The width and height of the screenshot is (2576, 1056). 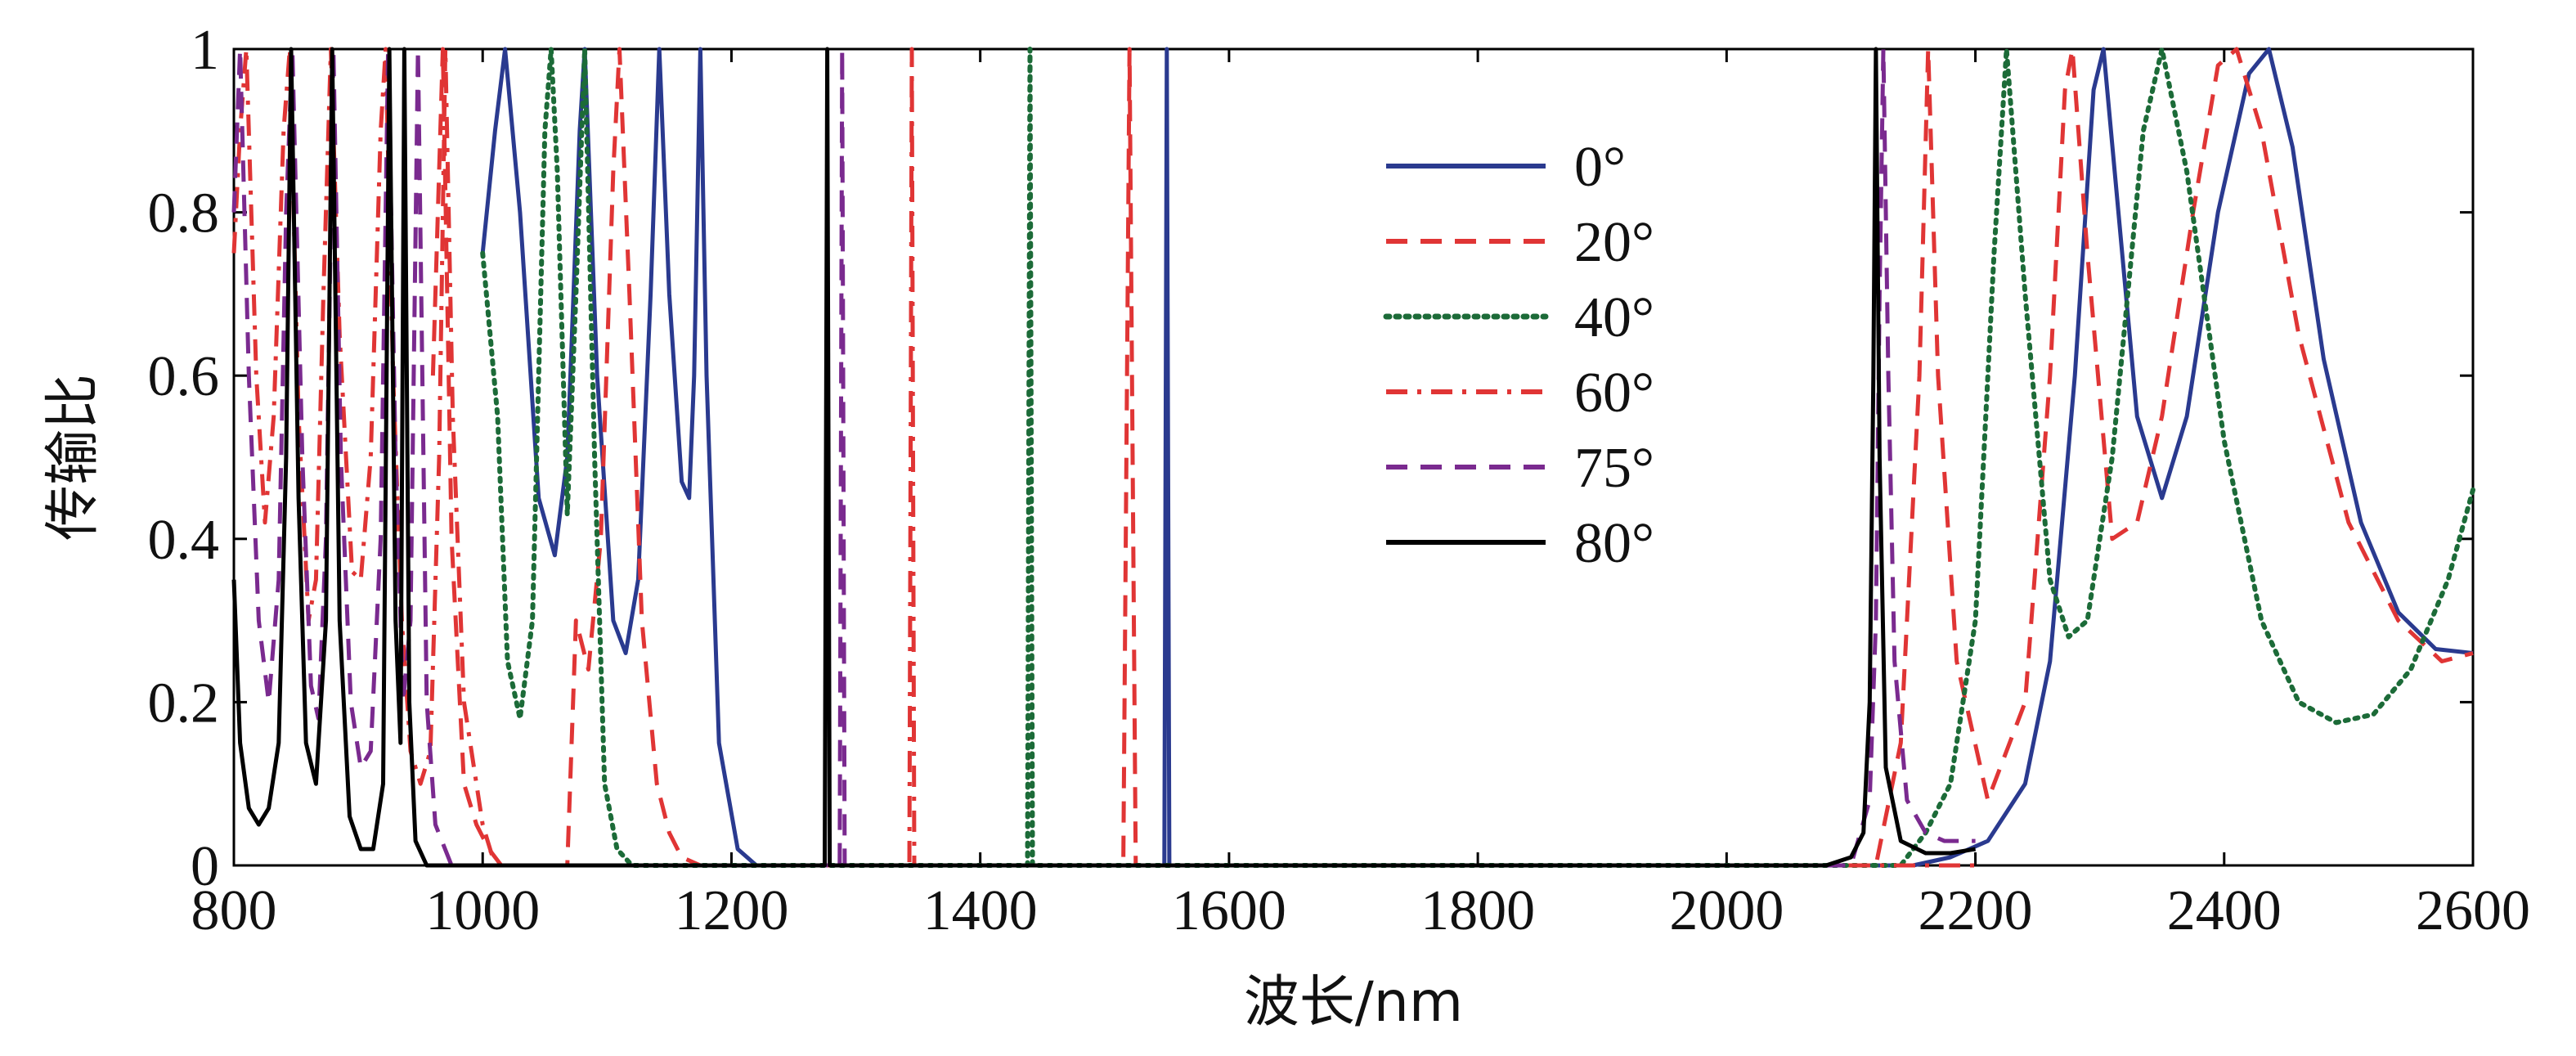 I want to click on x-tick-label: 1800, so click(x=1477, y=910).